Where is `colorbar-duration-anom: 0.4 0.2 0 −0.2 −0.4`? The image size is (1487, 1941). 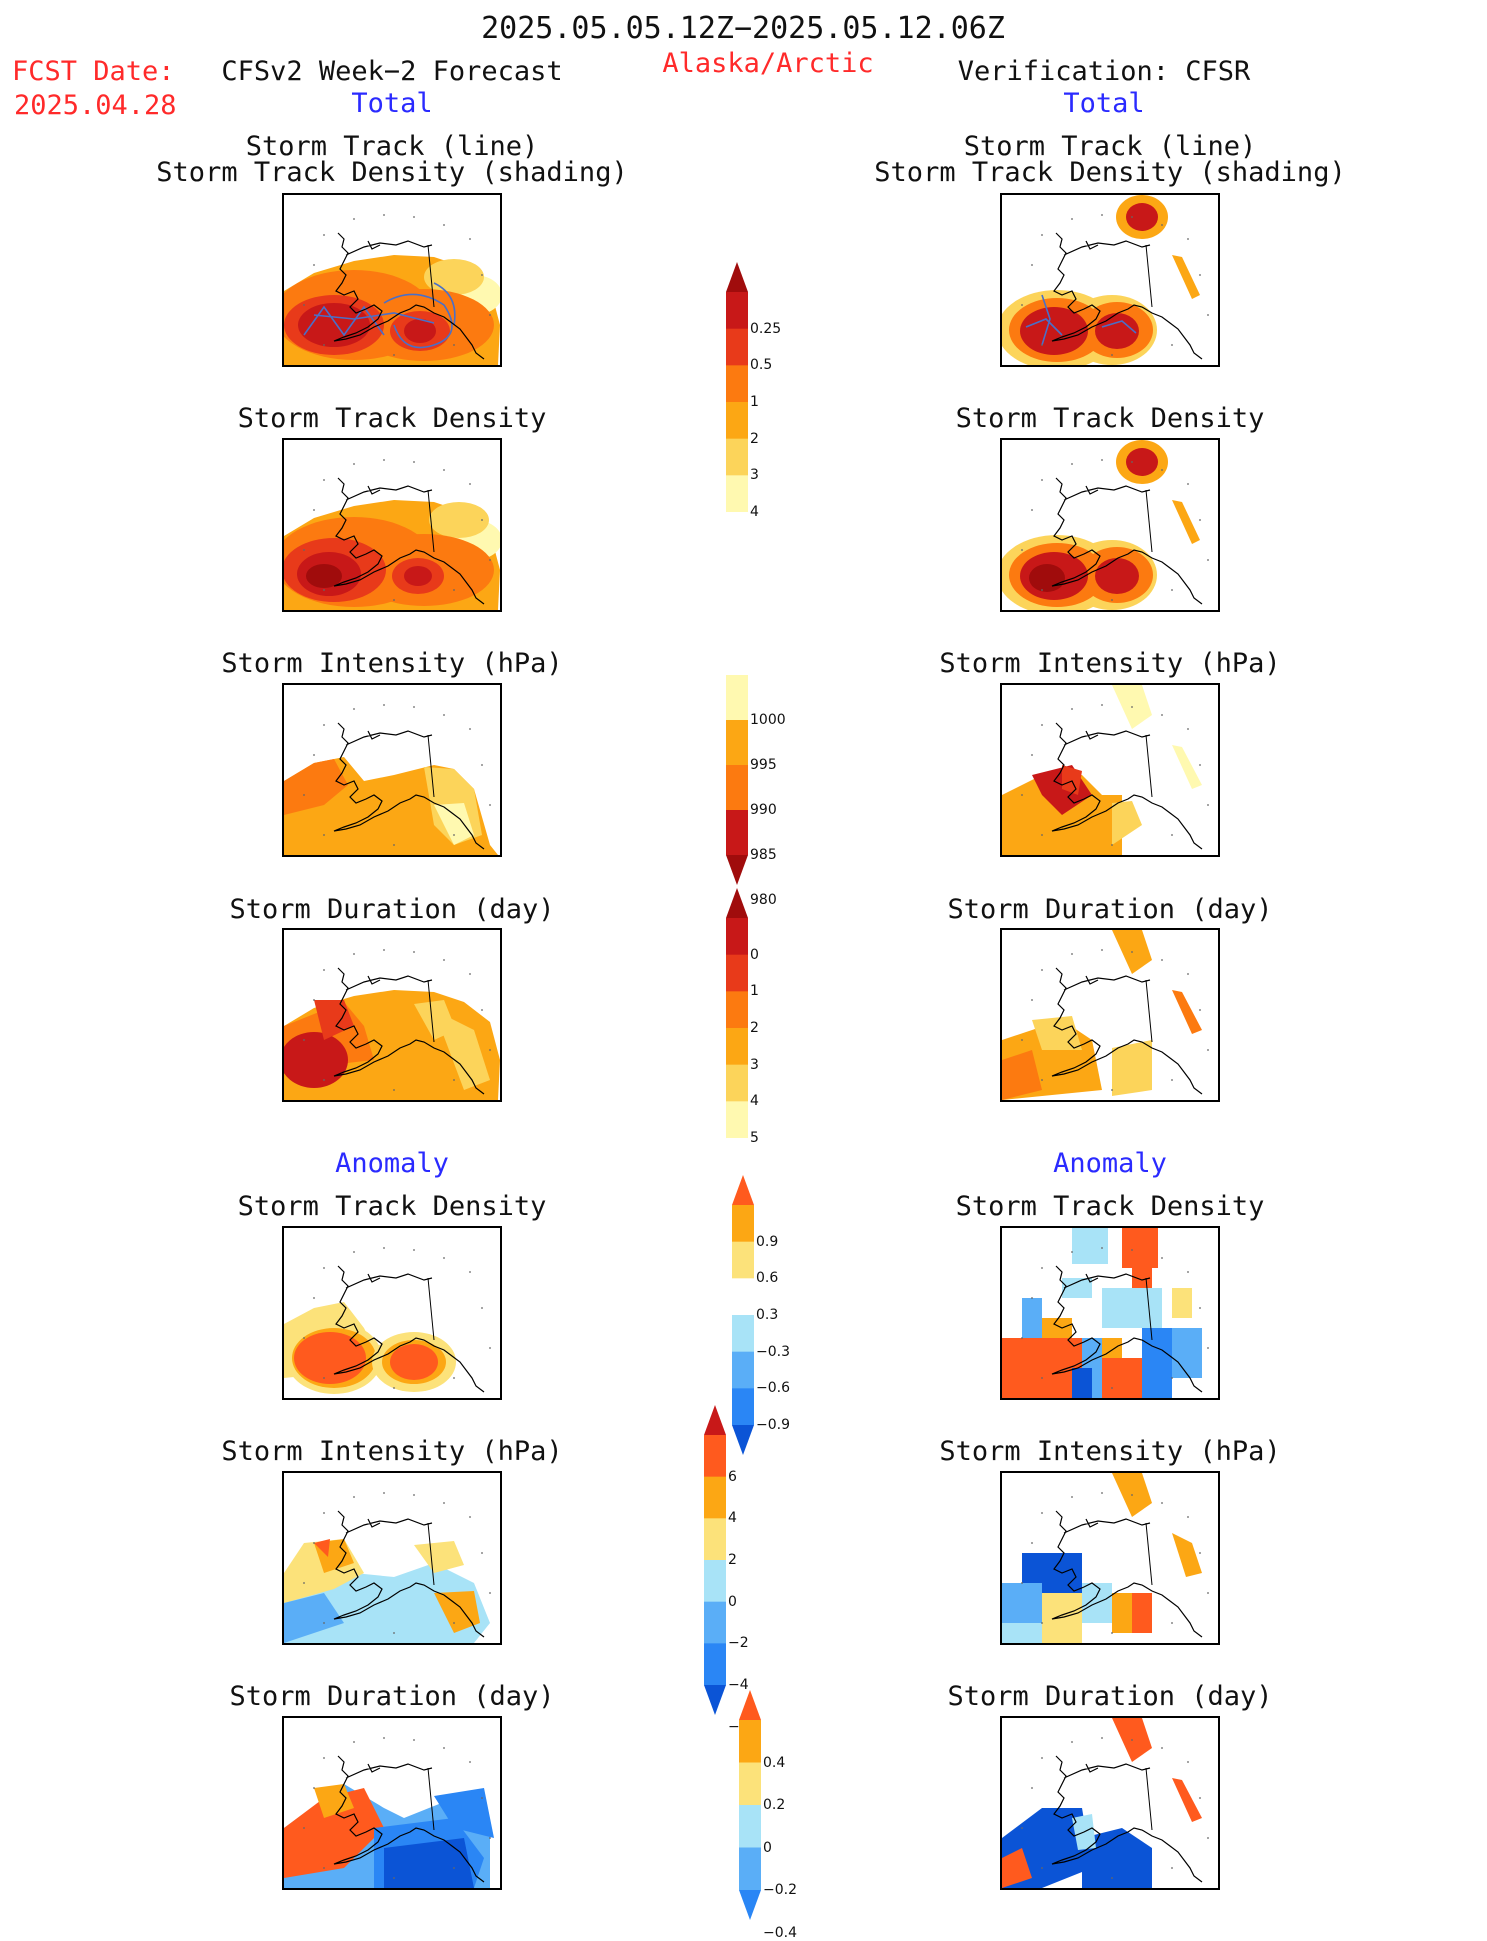 colorbar-duration-anom: 0.4 0.2 0 −0.2 −0.4 is located at coordinates (773, 1815).